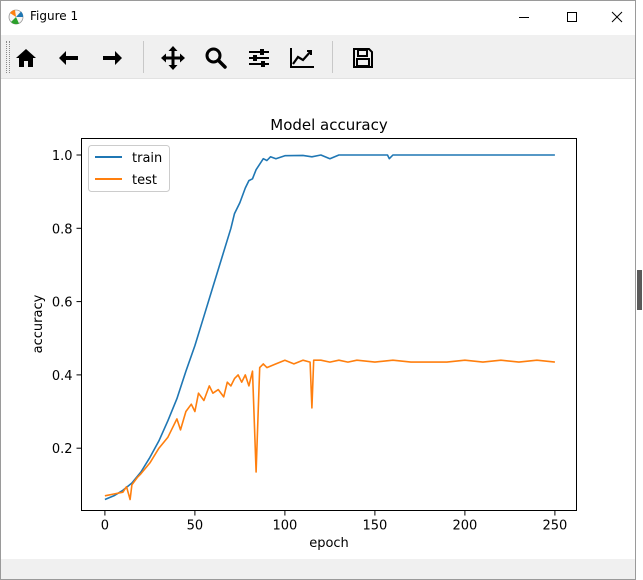 This screenshot has height=580, width=643. I want to click on save-button, so click(363, 58).